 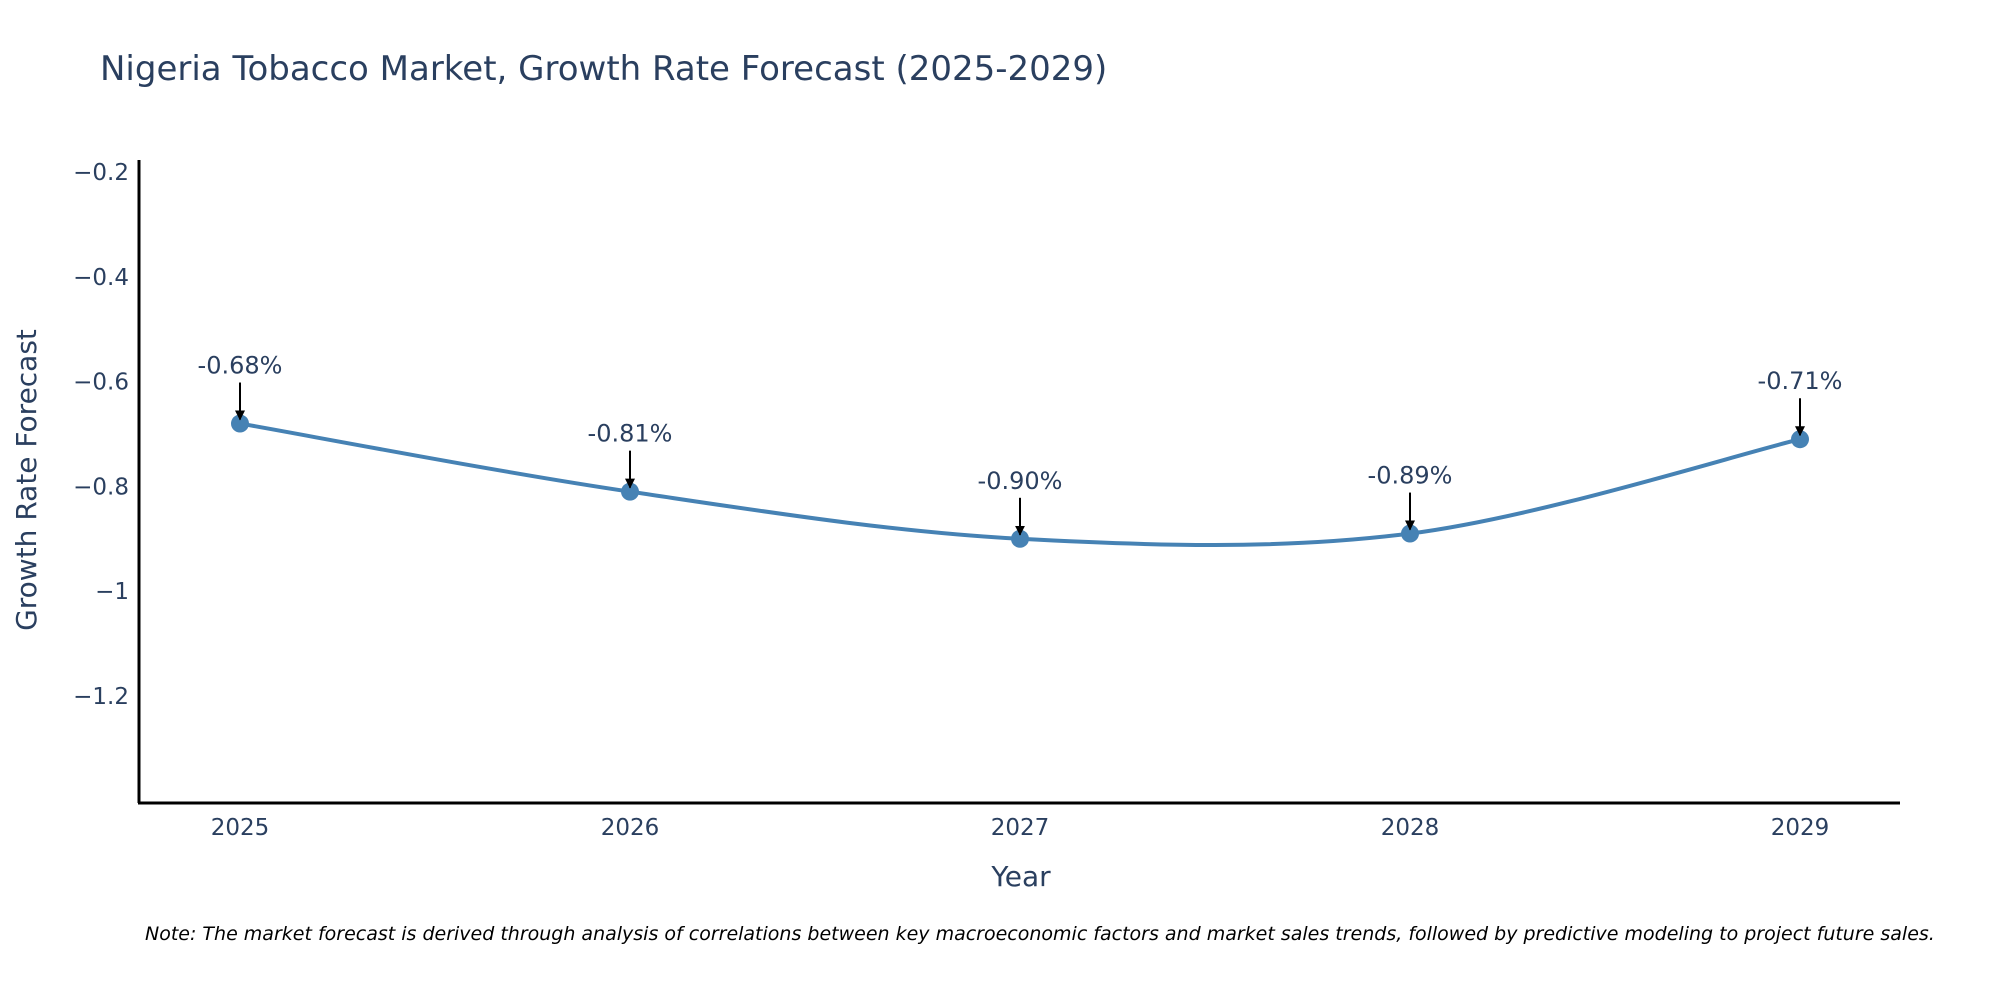 I want to click on x-axis-title: Year, so click(x=1020, y=876).